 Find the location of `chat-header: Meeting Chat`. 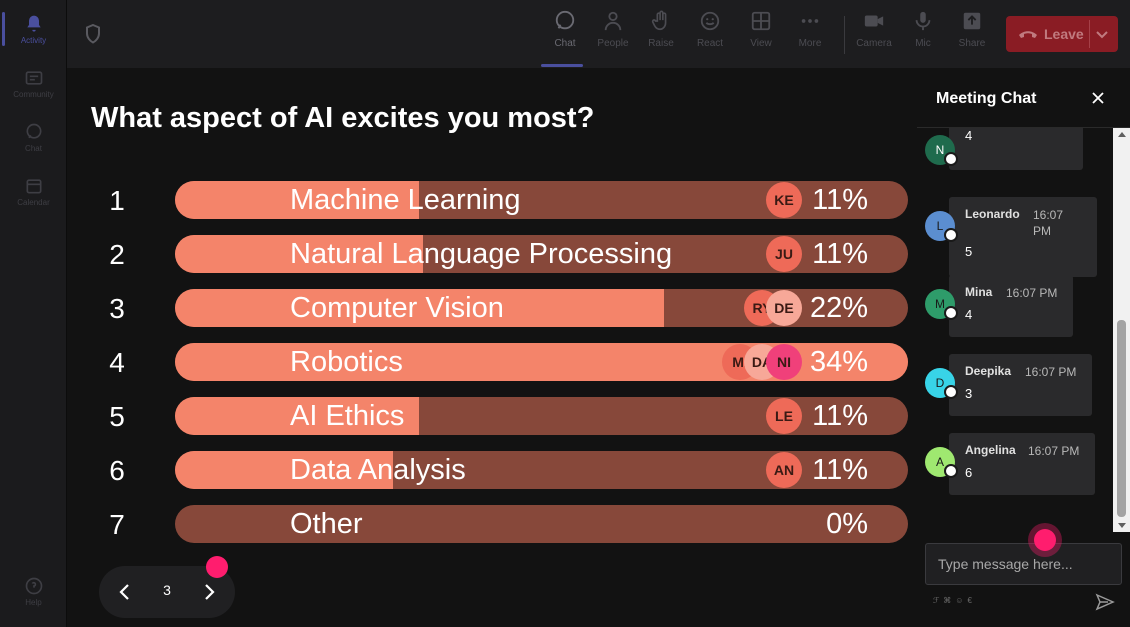

chat-header: Meeting Chat is located at coordinates (1023, 98).